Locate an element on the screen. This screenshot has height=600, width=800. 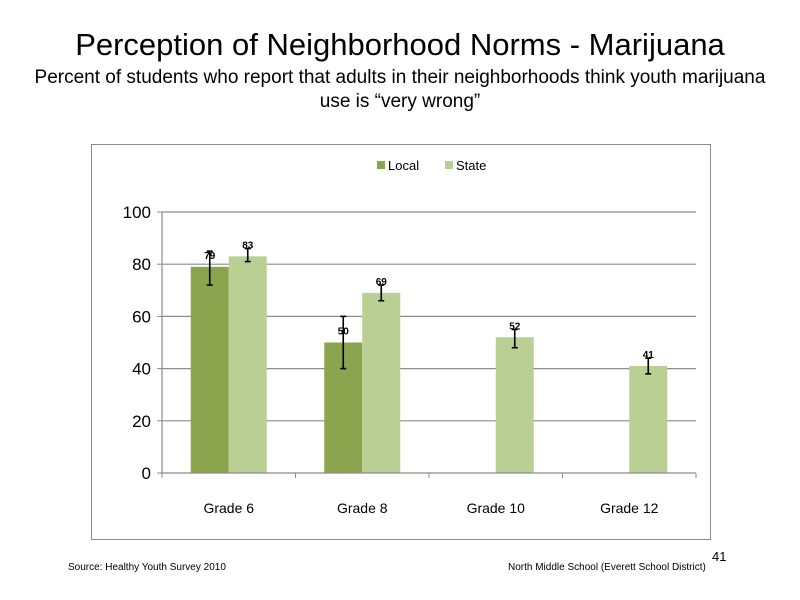
x-tick-label: Grade 10 is located at coordinates (496, 508).